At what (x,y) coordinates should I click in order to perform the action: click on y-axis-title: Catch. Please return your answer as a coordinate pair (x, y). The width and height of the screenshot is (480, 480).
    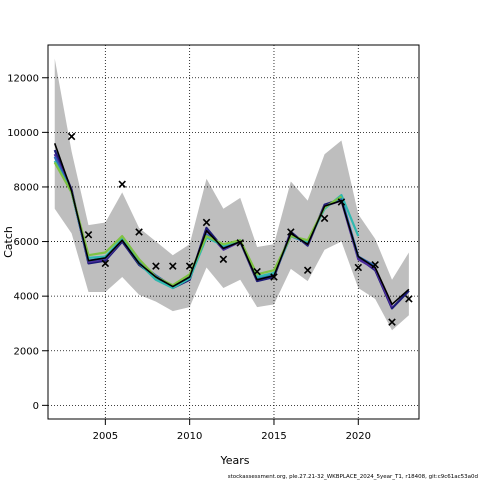
    Looking at the image, I should click on (8, 242).